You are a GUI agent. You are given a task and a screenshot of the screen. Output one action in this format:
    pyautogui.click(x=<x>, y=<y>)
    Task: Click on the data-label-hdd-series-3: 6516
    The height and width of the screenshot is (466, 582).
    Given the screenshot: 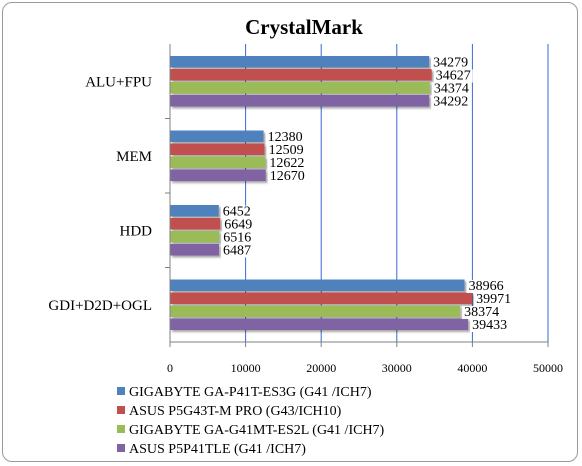 What is the action you would take?
    pyautogui.click(x=237, y=238)
    